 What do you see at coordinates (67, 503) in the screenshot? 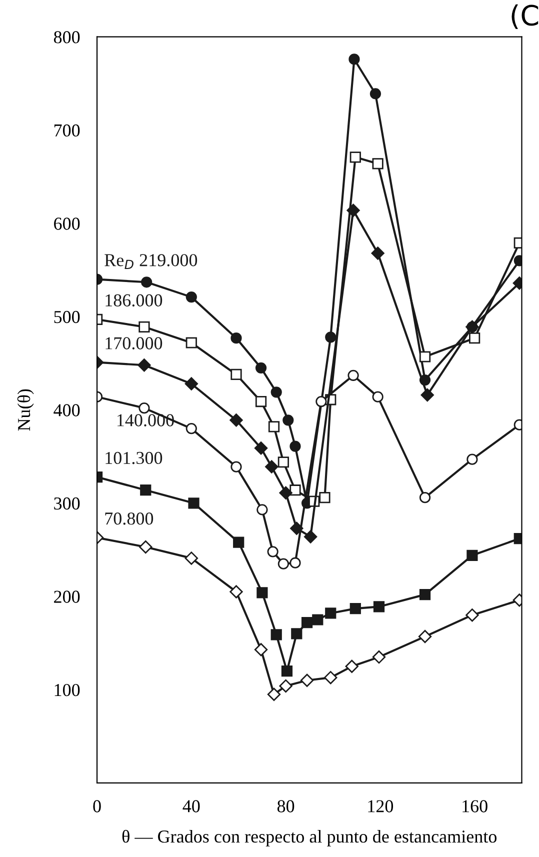
I see `y-tick-label: 300` at bounding box center [67, 503].